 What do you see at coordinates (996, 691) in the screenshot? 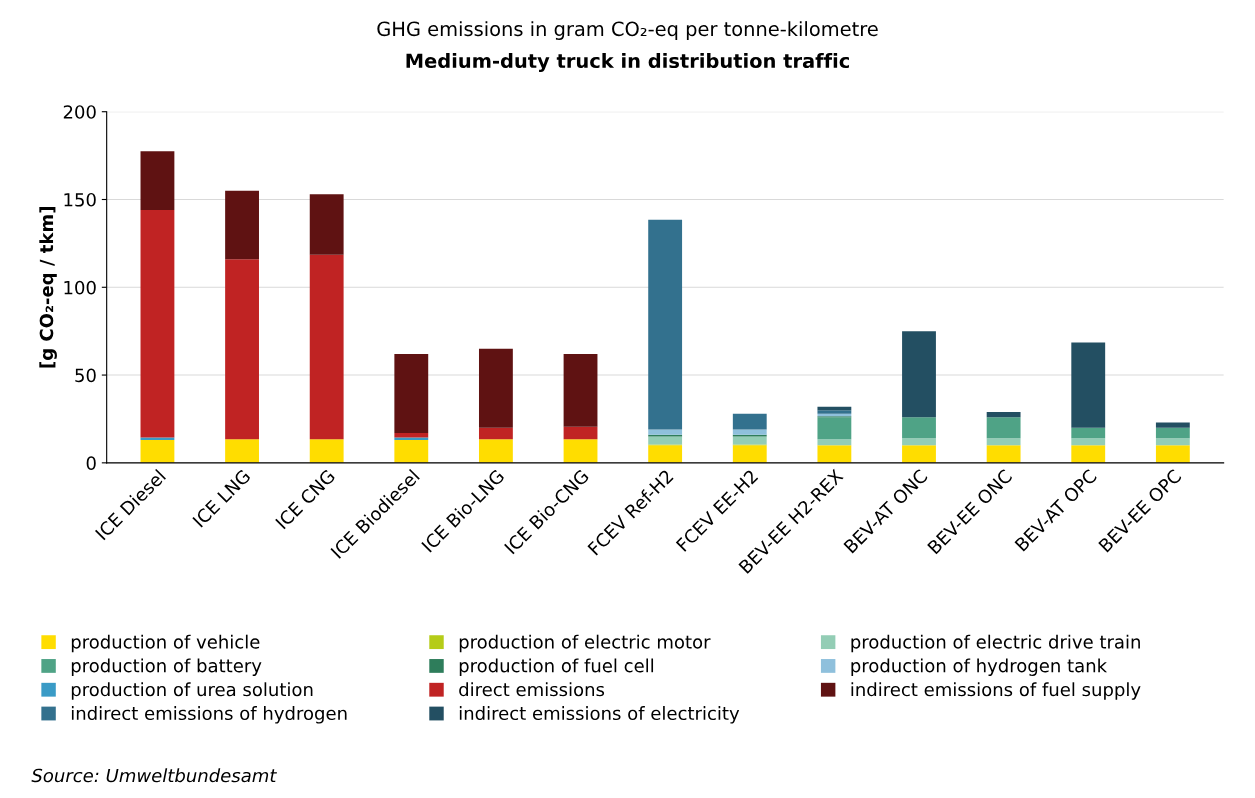
I see `legend-label: indirect emissions of fuel supply` at bounding box center [996, 691].